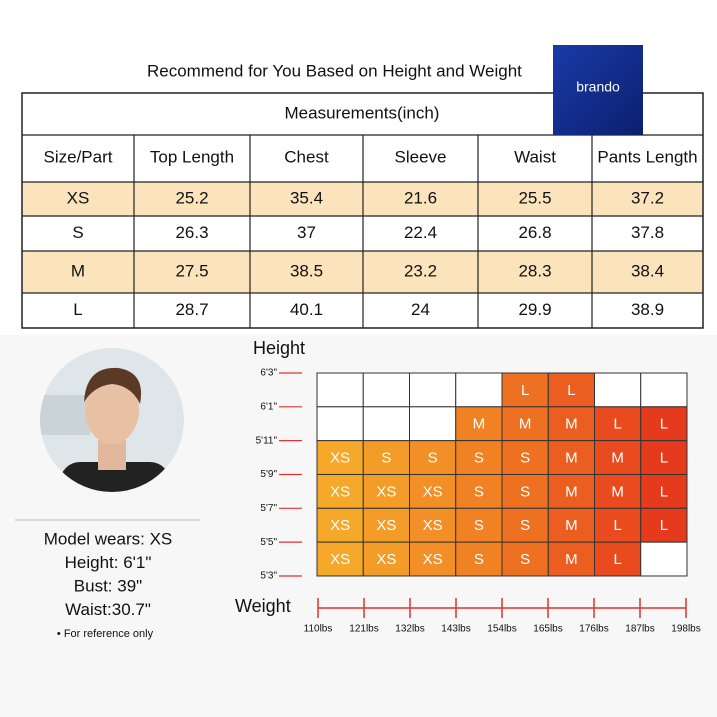 This screenshot has width=717, height=717. Describe the element at coordinates (534, 232) in the screenshot. I see `table-cell: 26.8` at that location.